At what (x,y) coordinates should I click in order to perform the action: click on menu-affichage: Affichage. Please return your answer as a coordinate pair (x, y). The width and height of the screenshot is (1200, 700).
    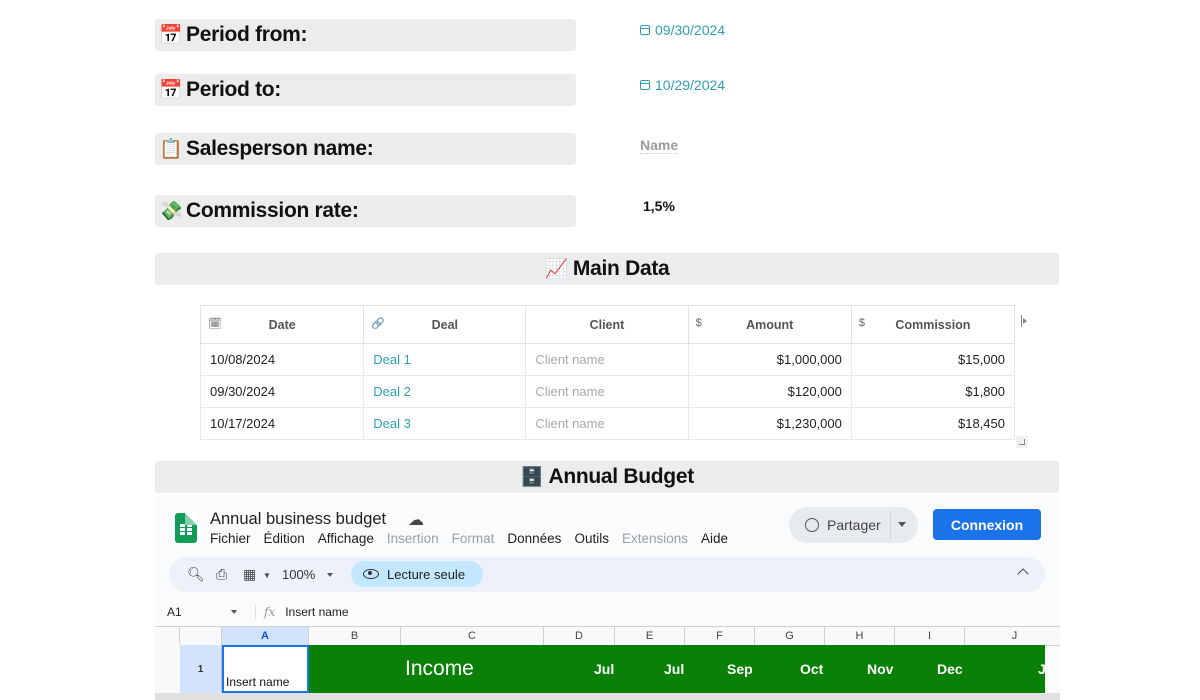
    Looking at the image, I should click on (345, 538).